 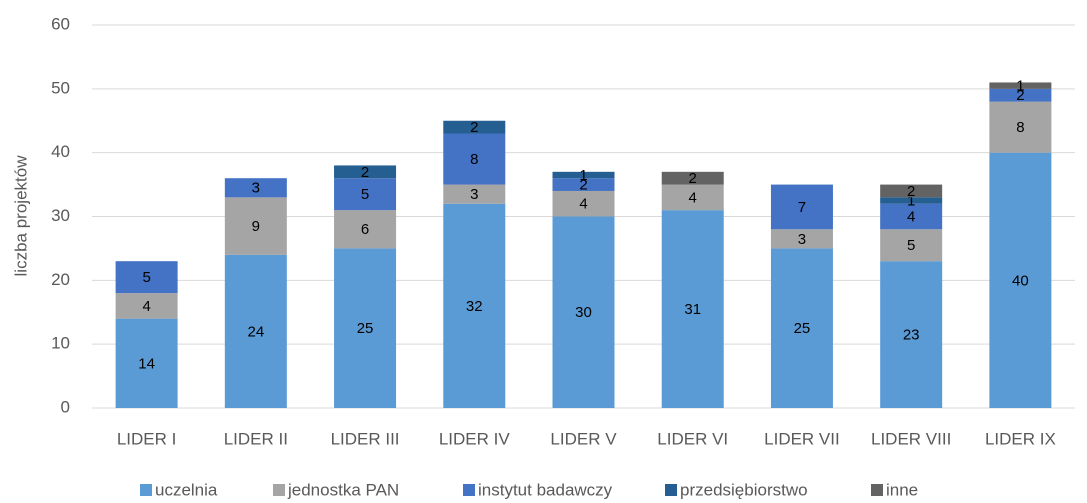 I want to click on legend-label: jednostka PAN, so click(x=343, y=489).